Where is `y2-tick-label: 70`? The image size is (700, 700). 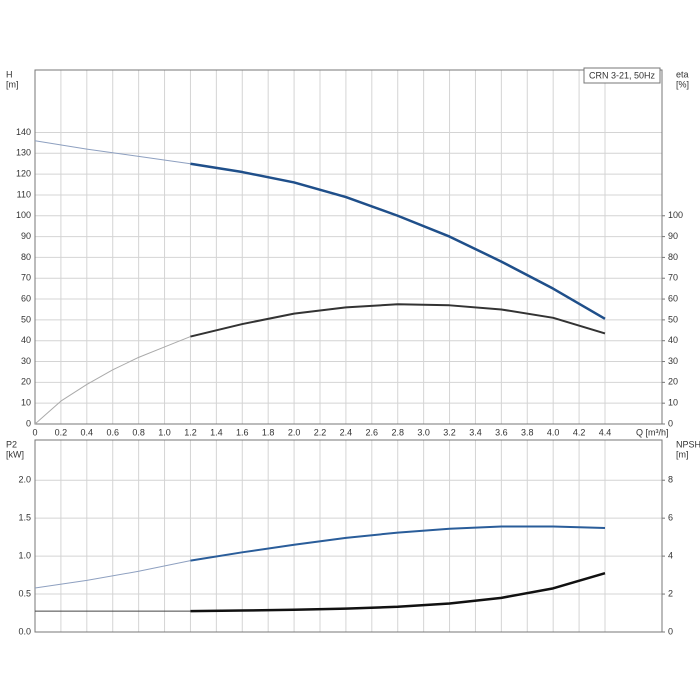 y2-tick-label: 70 is located at coordinates (673, 278).